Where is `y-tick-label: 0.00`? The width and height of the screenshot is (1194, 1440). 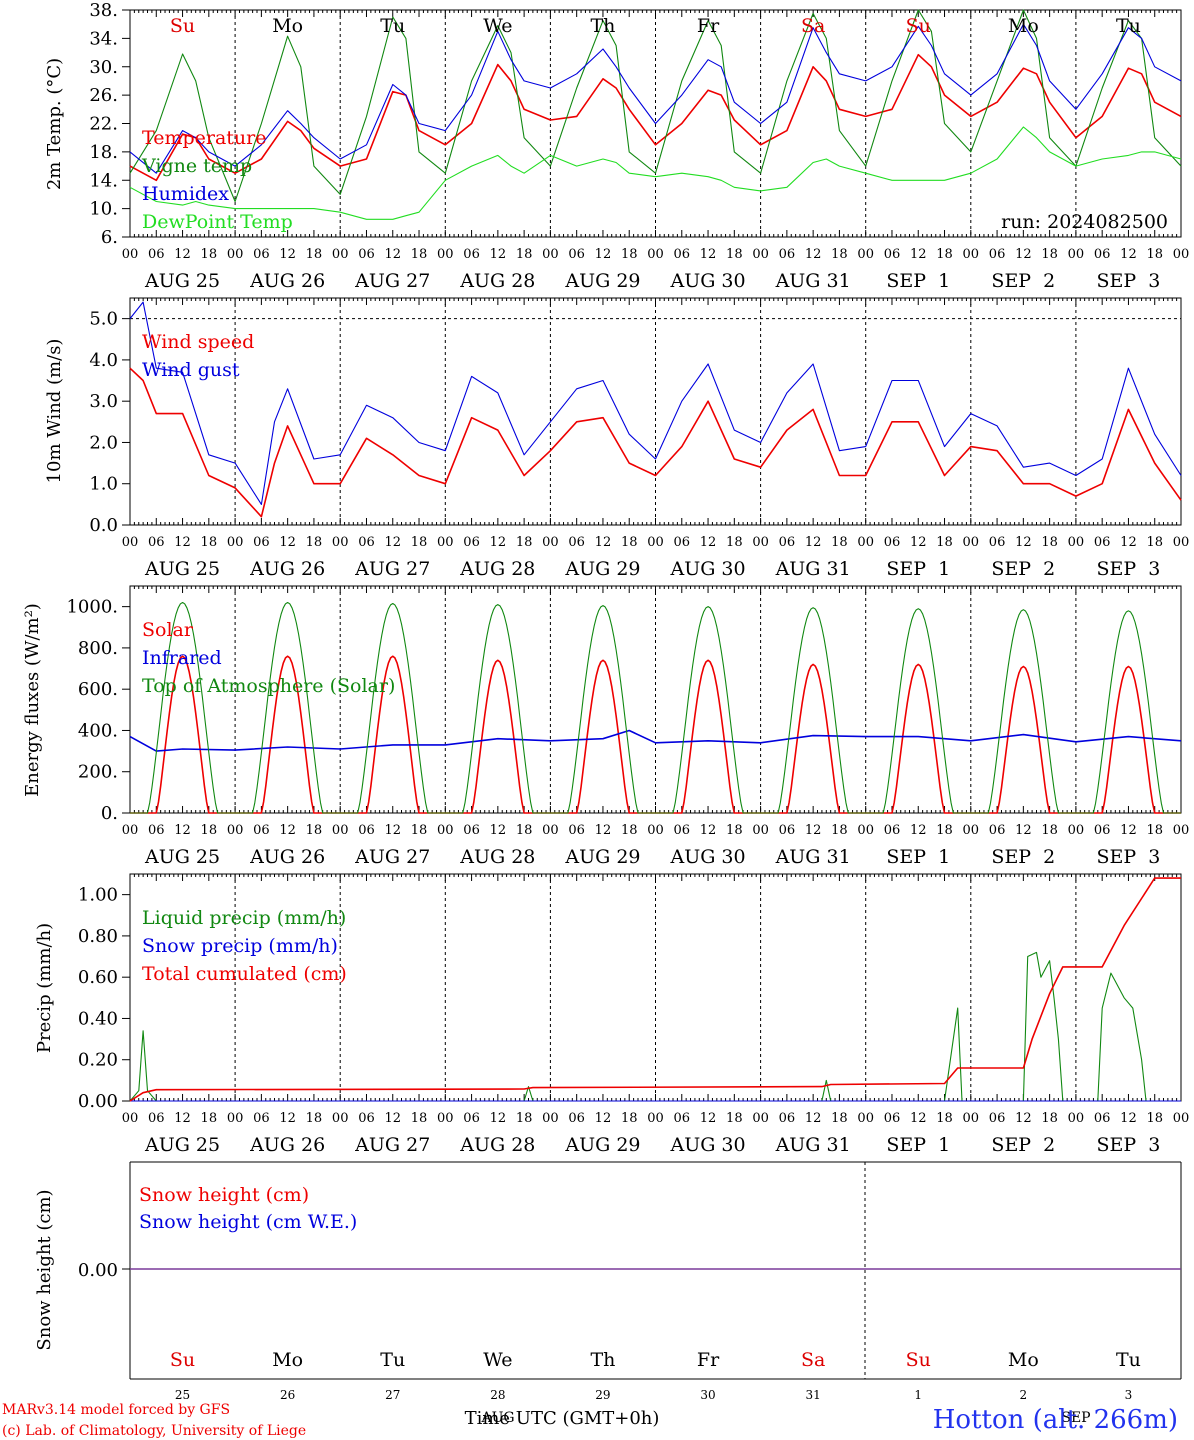 y-tick-label: 0.00 is located at coordinates (98, 1101).